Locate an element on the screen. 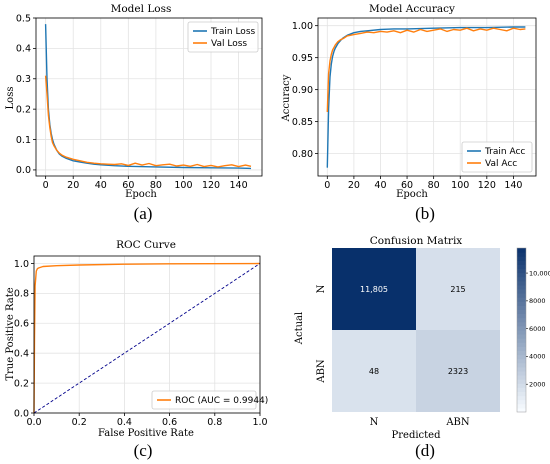 The image size is (550, 464). loss-y-tick-label: 0.5 is located at coordinates (23, 18).